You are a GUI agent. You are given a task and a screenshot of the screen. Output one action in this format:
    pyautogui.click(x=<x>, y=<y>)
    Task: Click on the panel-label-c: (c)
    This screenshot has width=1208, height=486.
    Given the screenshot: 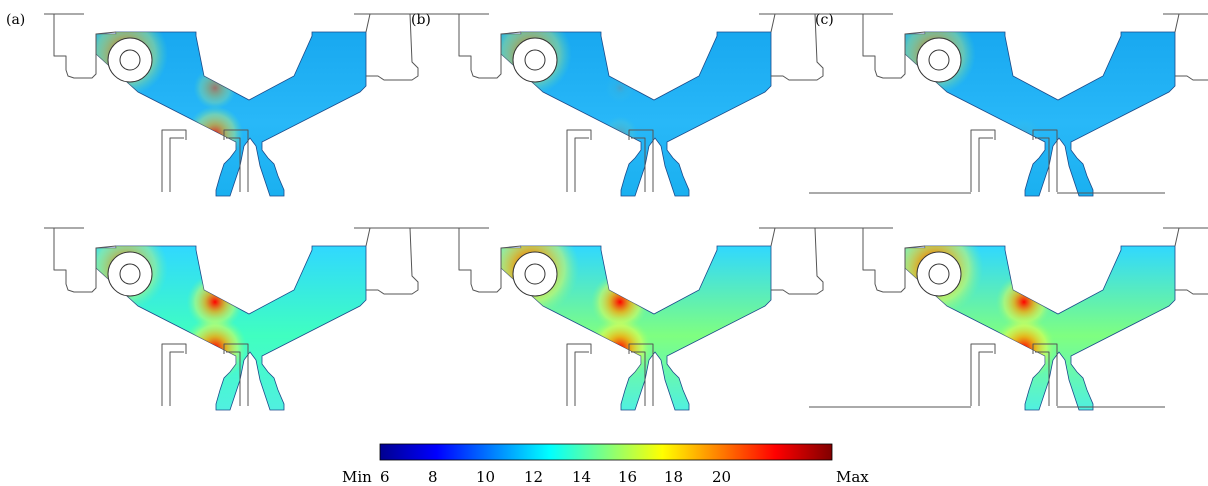 What is the action you would take?
    pyautogui.click(x=824, y=20)
    